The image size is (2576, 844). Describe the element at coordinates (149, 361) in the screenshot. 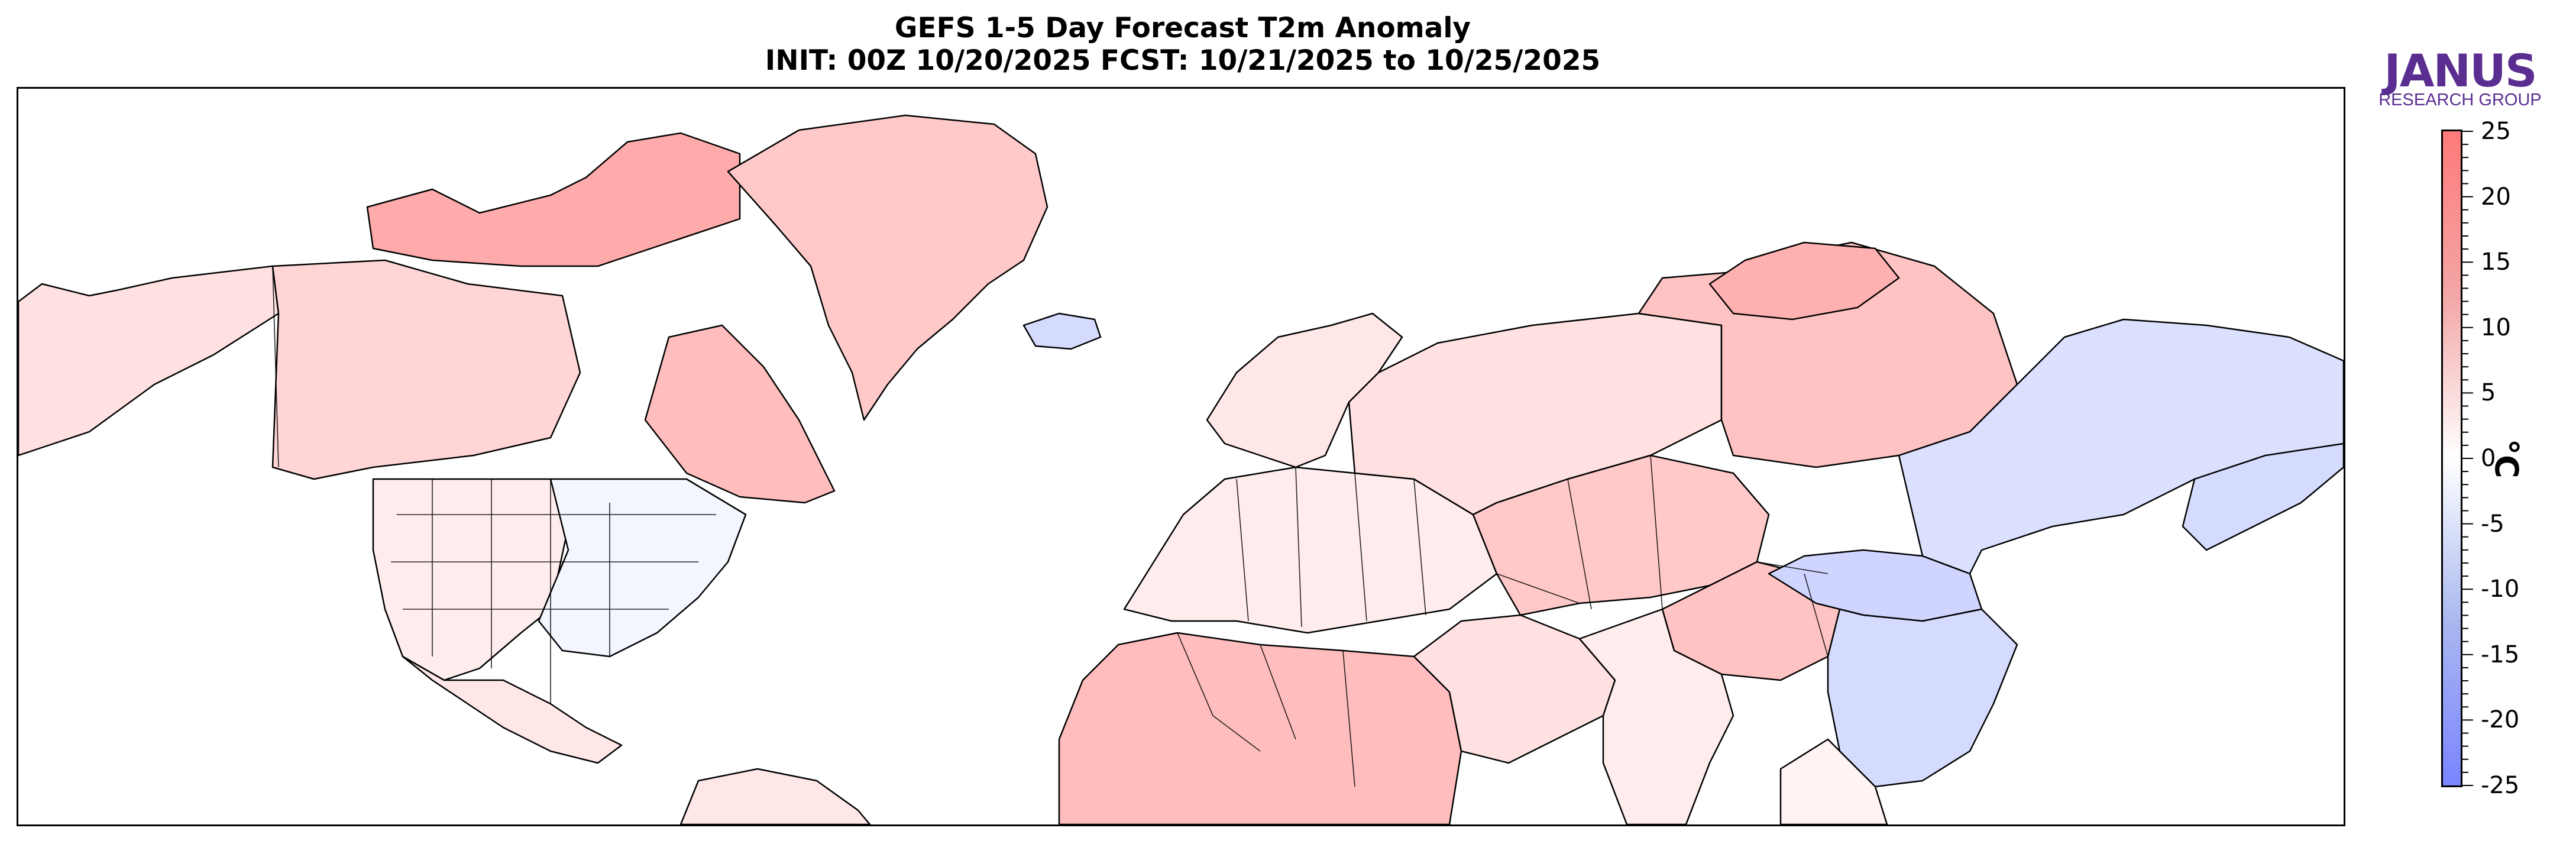

I see `region-alaska` at that location.